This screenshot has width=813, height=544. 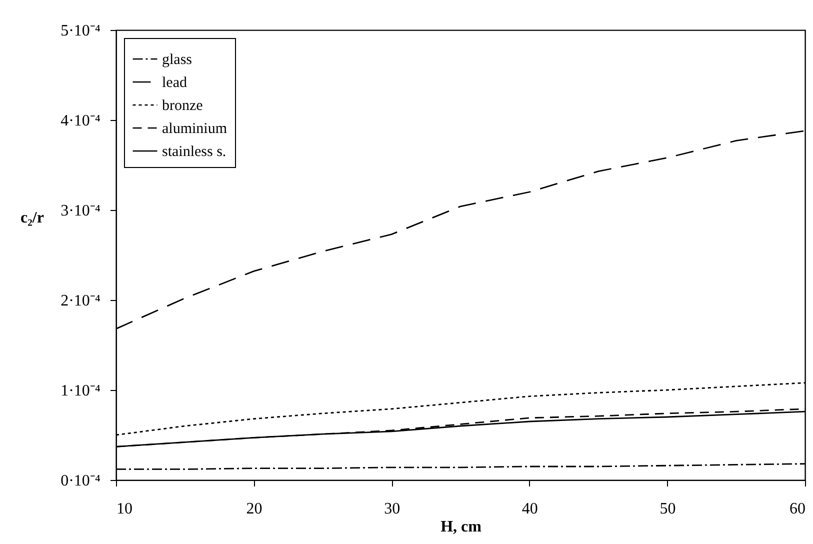 I want to click on y-tick-label: 2·10⁻⁴, so click(x=80, y=301).